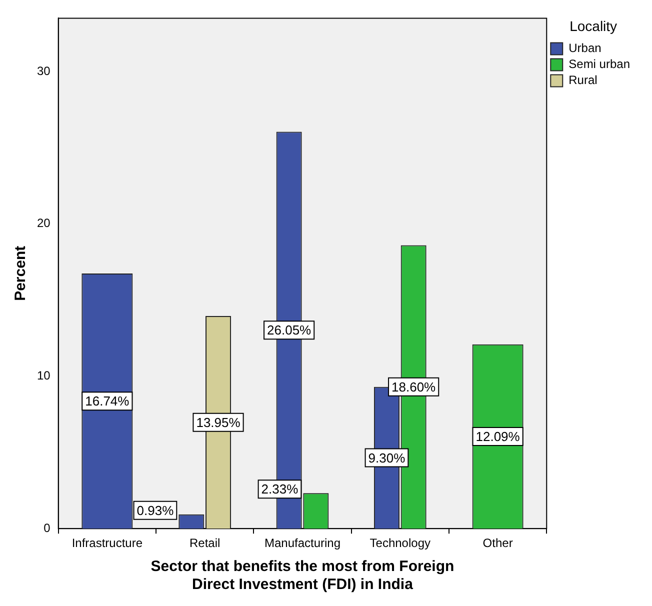  Describe the element at coordinates (400, 543) in the screenshot. I see `x-tick-label: Technology` at that location.